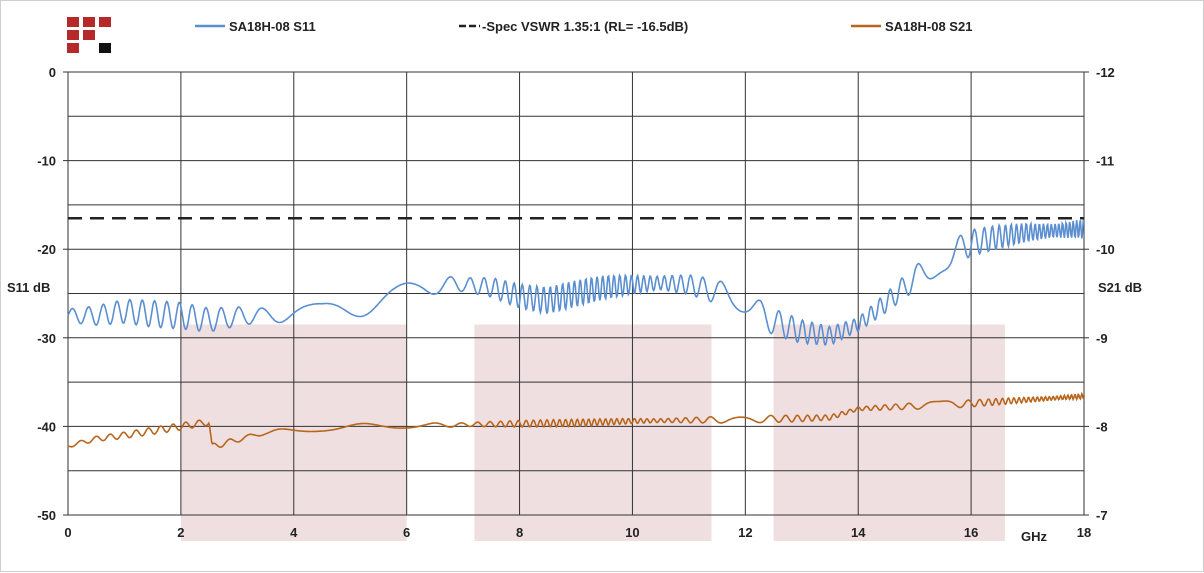  Describe the element at coordinates (67, 532) in the screenshot. I see `x-tick-label: 0` at that location.